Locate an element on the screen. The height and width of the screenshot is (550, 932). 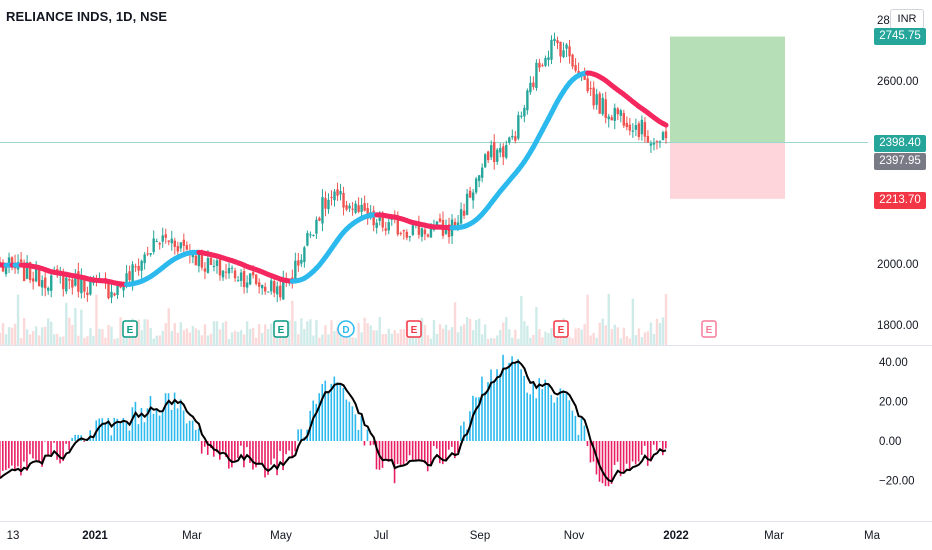
dividend-marker-circle is located at coordinates (346, 329).